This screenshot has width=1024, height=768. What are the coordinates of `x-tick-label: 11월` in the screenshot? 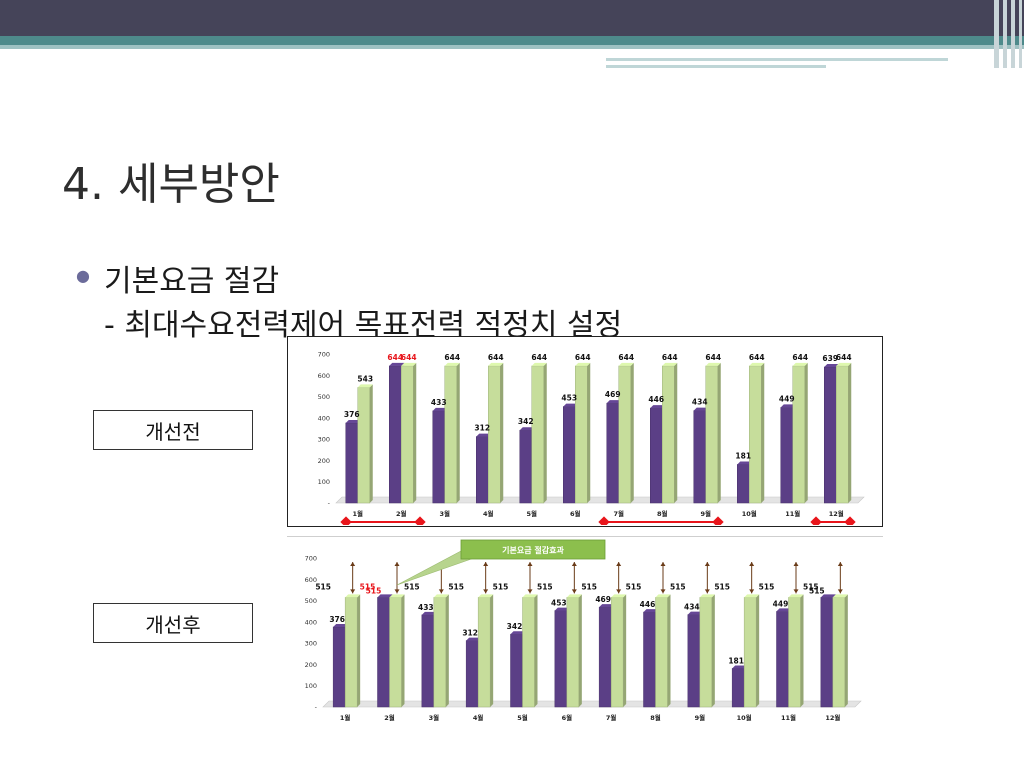 It's located at (788, 717).